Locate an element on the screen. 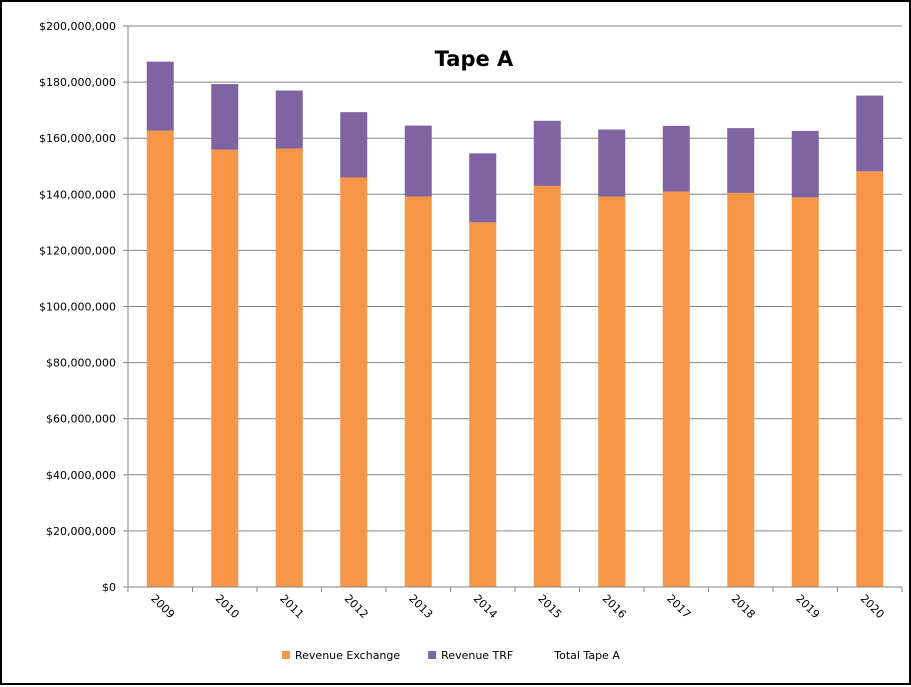 This screenshot has height=687, width=911. x-tick-label: 2010 is located at coordinates (227, 606).